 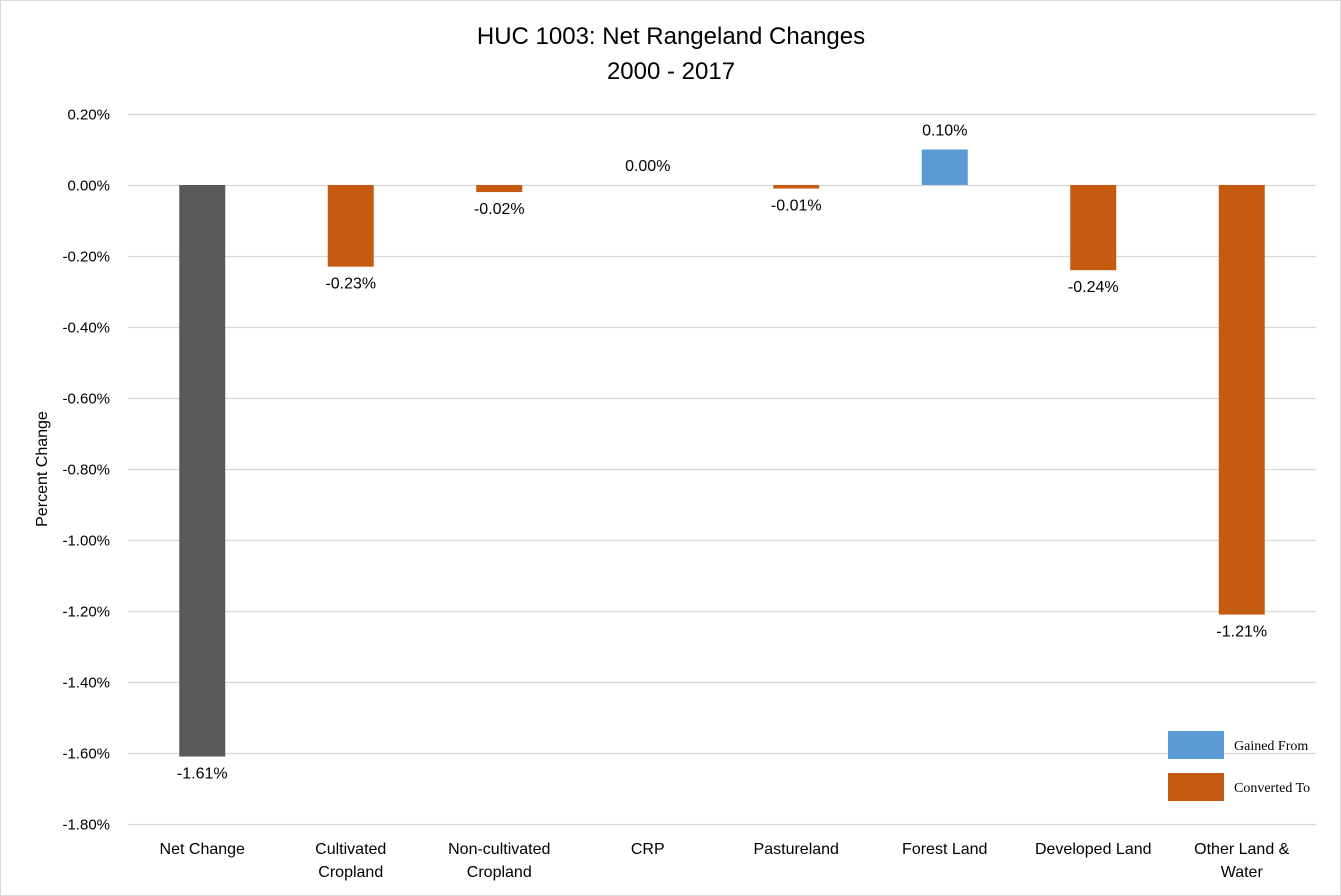 I want to click on y-tick-label: -0.20%, so click(x=86, y=257).